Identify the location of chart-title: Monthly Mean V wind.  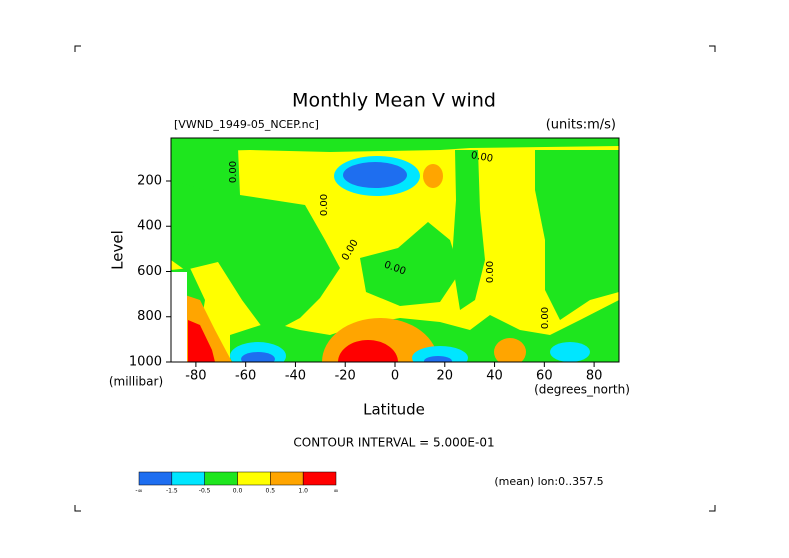
(394, 101).